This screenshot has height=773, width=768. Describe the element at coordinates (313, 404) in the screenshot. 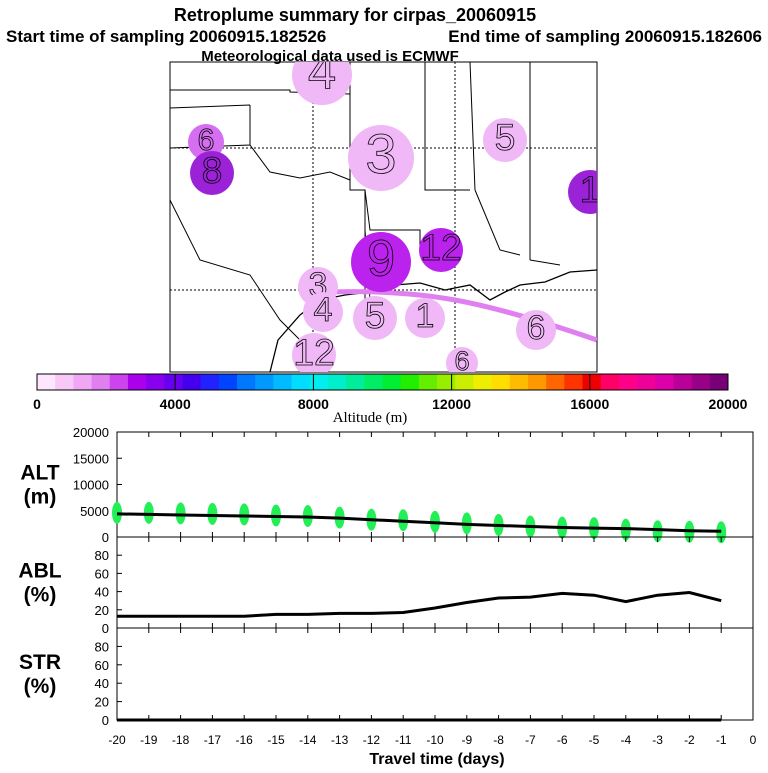

I see `colorbar-tick-label: 8000` at that location.